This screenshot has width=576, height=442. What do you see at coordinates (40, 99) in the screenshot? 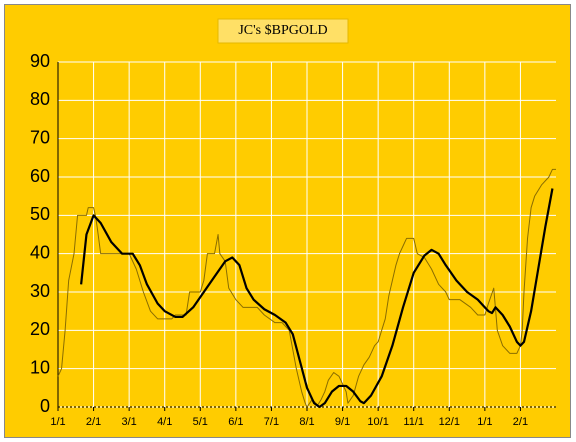
I see `y-tick-label: 80` at bounding box center [40, 99].